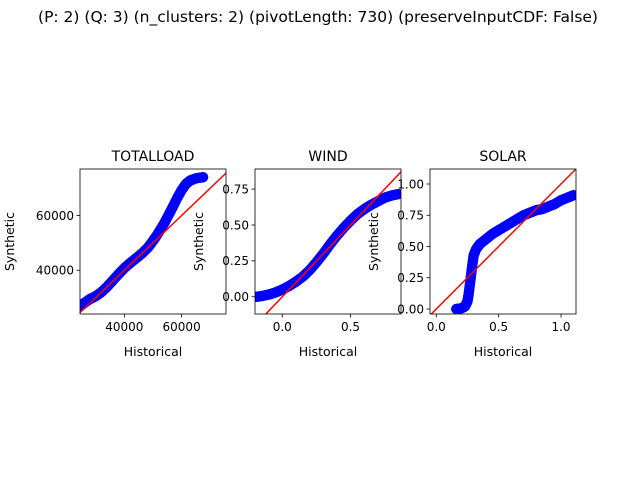 The image size is (640, 480). I want to click on wind-axes-frame, so click(328, 241).